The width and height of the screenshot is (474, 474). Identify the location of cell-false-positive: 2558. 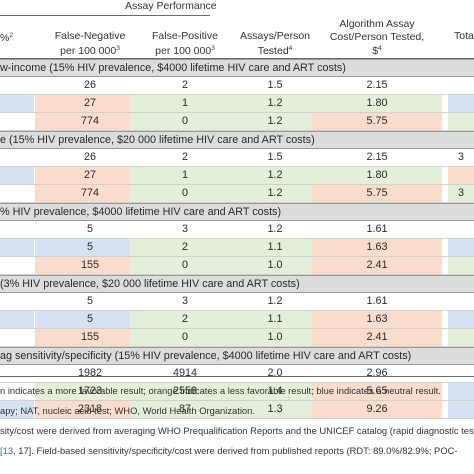
(185, 391).